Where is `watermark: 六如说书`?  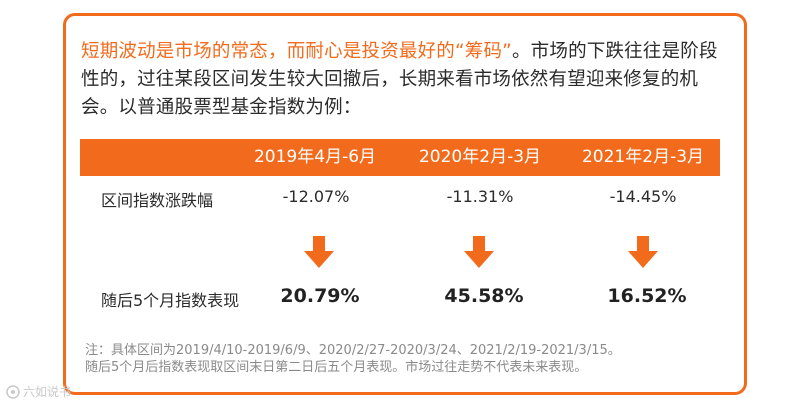
watermark: 六如说书 is located at coordinates (38, 391).